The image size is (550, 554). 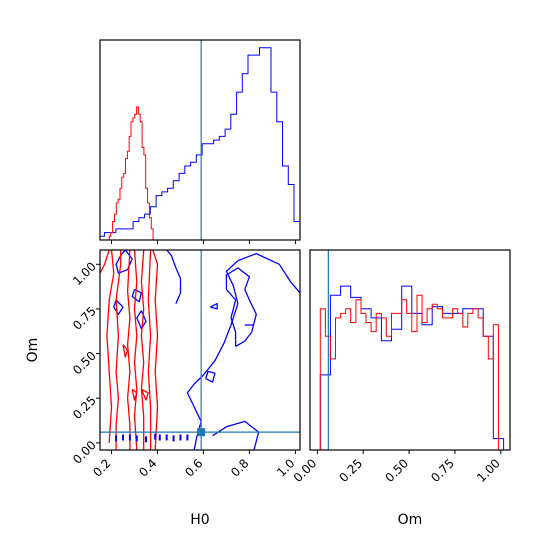 What do you see at coordinates (84, 452) in the screenshot?
I see `contour-y-tick-label-0: 0.00` at bounding box center [84, 452].